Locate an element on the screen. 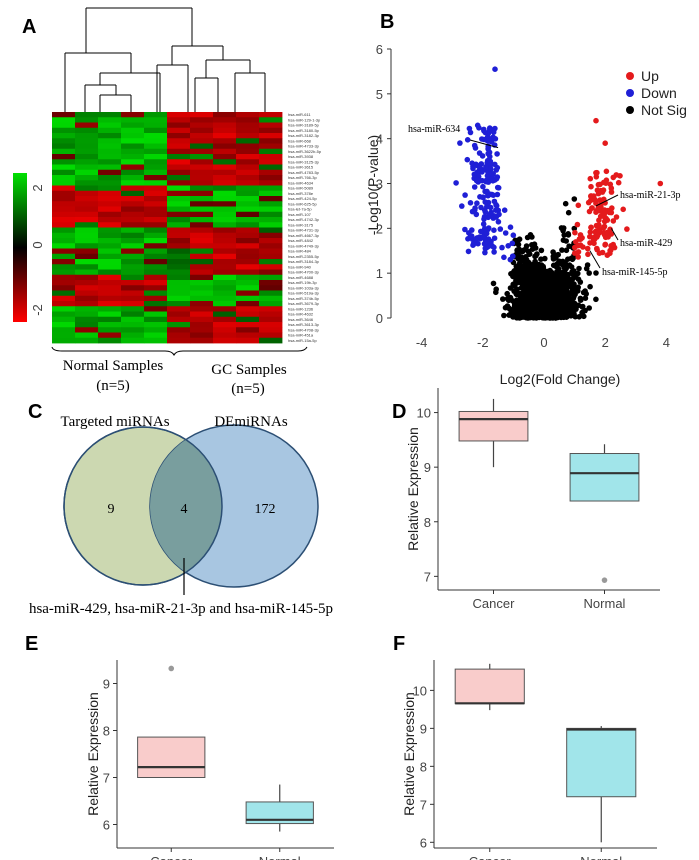 The width and height of the screenshot is (699, 860). heatmap-row-label: hsa-miR-3938 is located at coordinates (301, 156).